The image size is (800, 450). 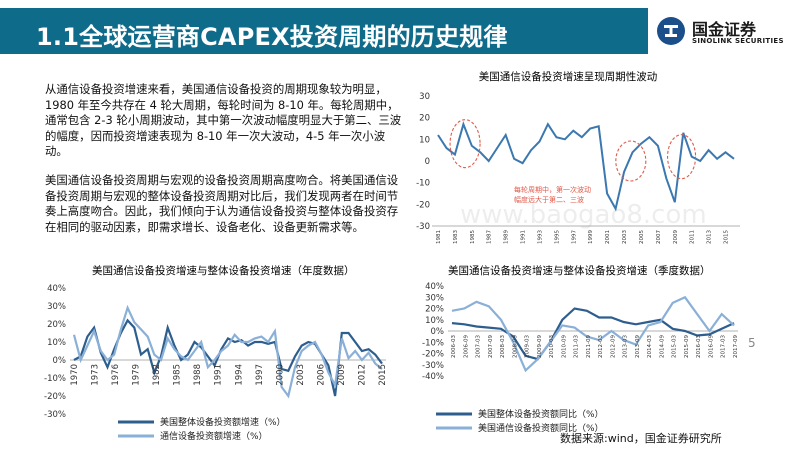 I want to click on chart-title: 美国通信设备投资增速与整体设备投资增速（年度数据）, so click(x=223, y=270).